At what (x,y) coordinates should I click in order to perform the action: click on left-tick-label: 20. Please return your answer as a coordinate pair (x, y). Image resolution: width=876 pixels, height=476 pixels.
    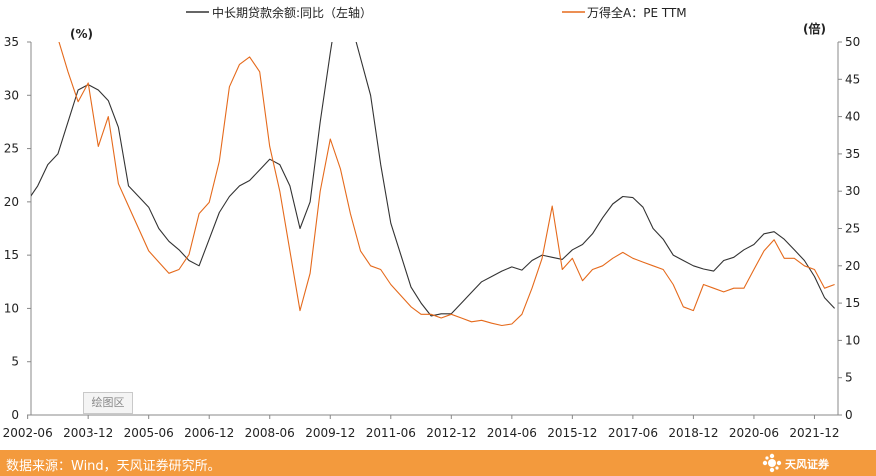
    Looking at the image, I should click on (11, 202).